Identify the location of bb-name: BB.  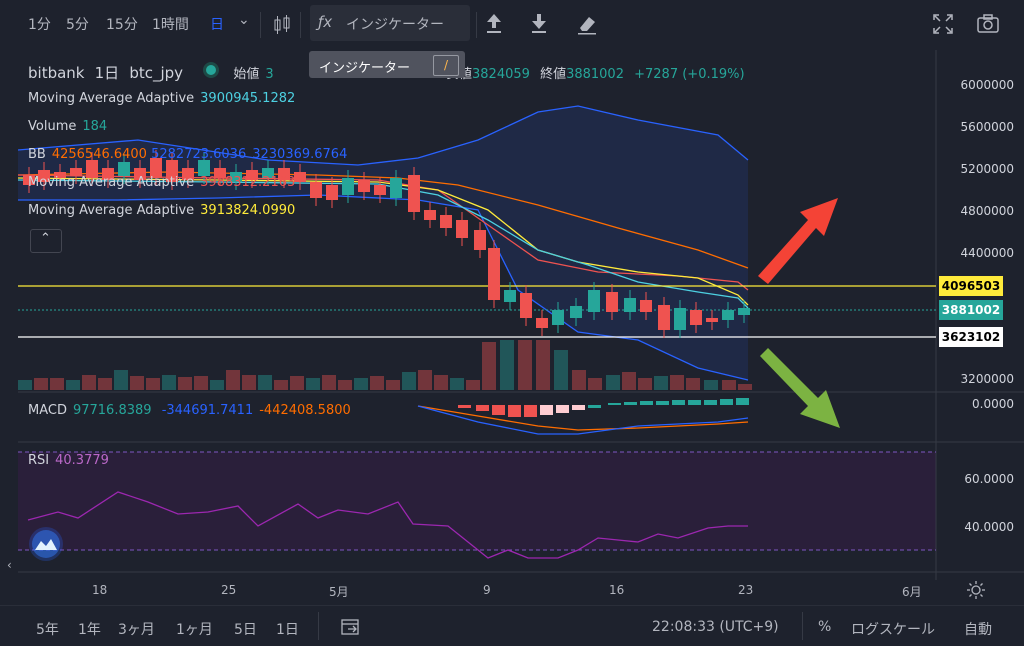
(37, 154).